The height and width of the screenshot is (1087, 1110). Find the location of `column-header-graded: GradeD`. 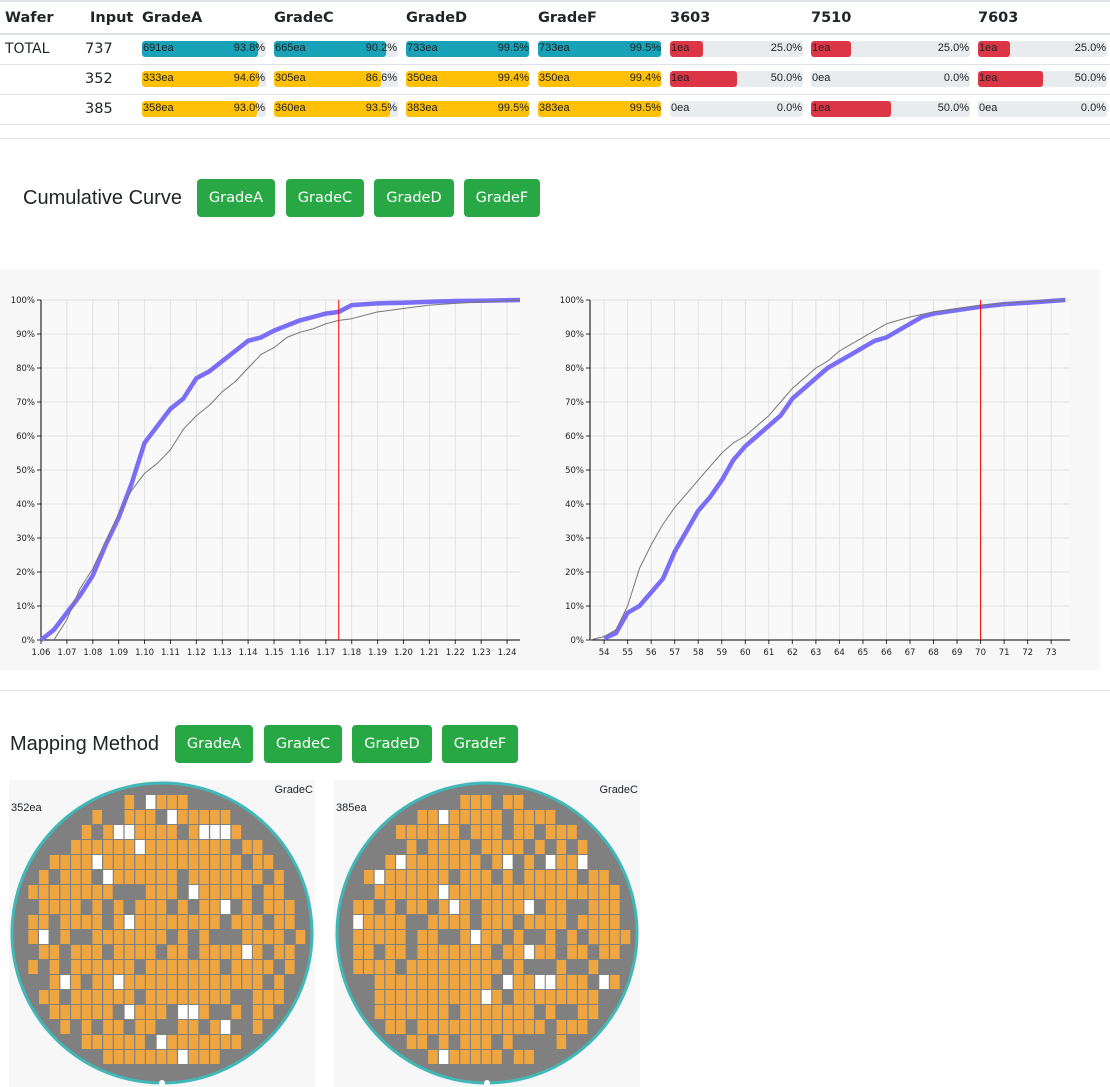

column-header-graded: GradeD is located at coordinates (467, 17).